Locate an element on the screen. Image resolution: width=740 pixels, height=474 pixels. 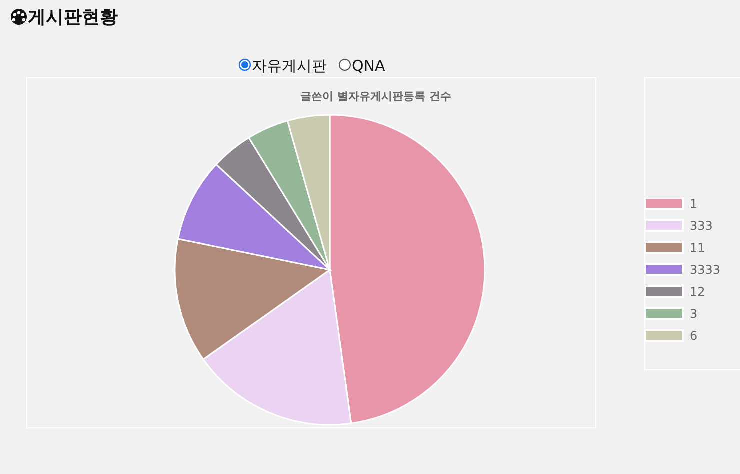
legend-label: 3333 is located at coordinates (705, 270).